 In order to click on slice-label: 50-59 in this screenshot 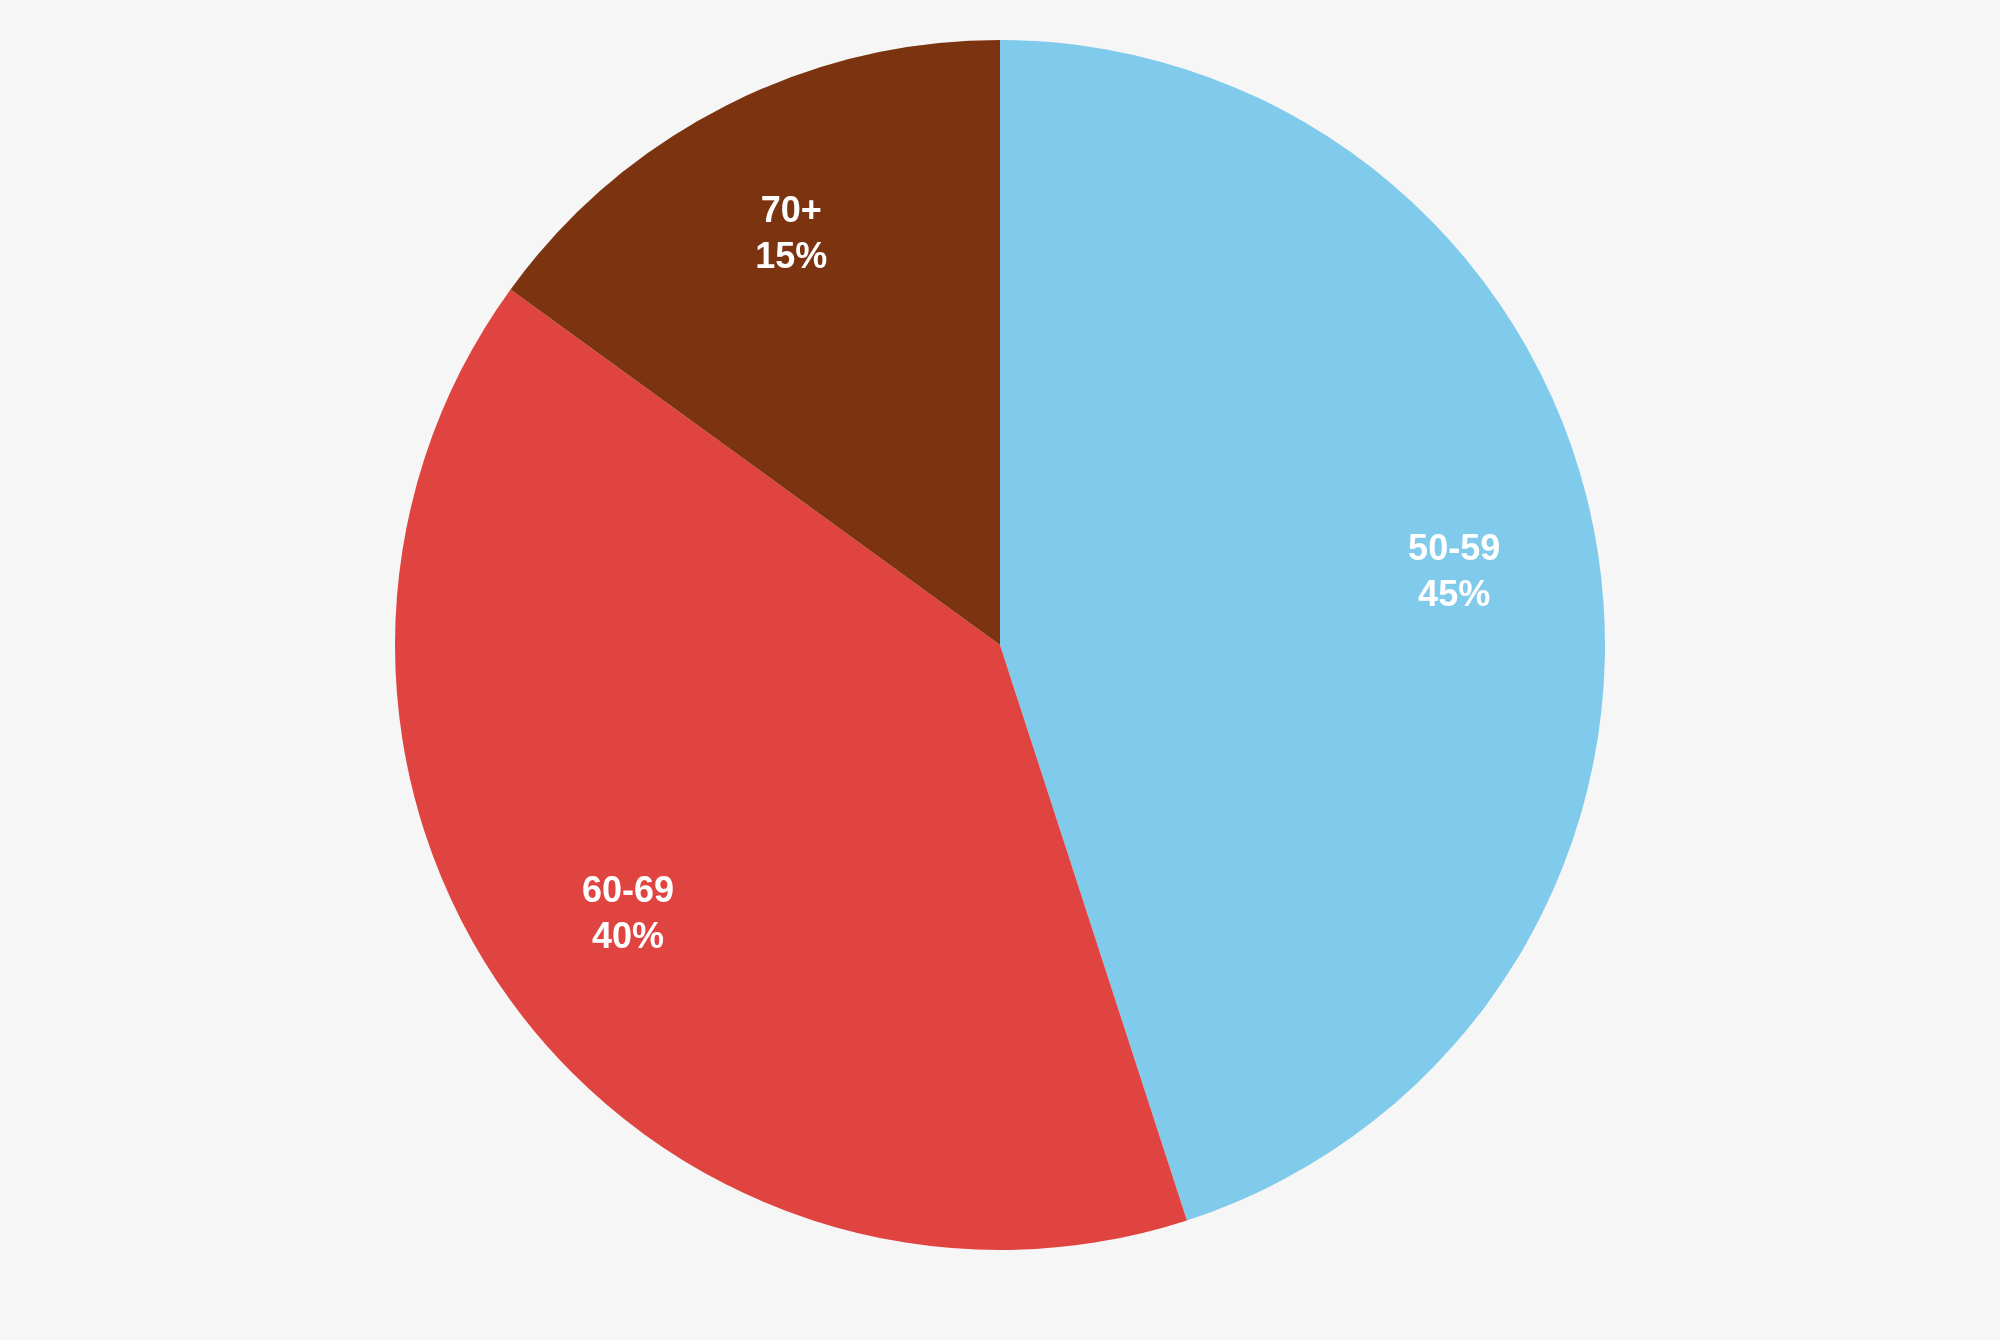, I will do `click(1454, 547)`.